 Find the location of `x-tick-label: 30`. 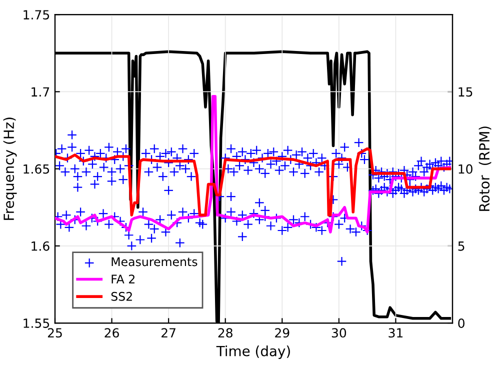

x-tick-label: 30 is located at coordinates (339, 333).